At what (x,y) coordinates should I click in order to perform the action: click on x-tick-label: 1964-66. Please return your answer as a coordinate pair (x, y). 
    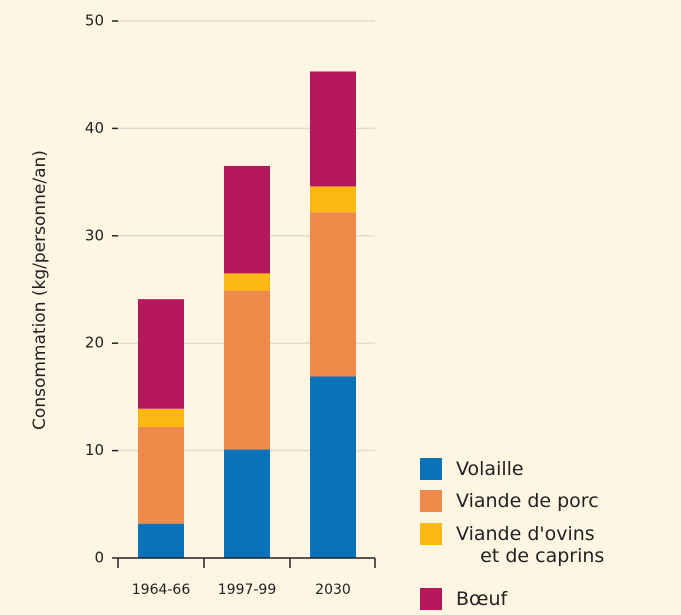
    Looking at the image, I should click on (161, 590).